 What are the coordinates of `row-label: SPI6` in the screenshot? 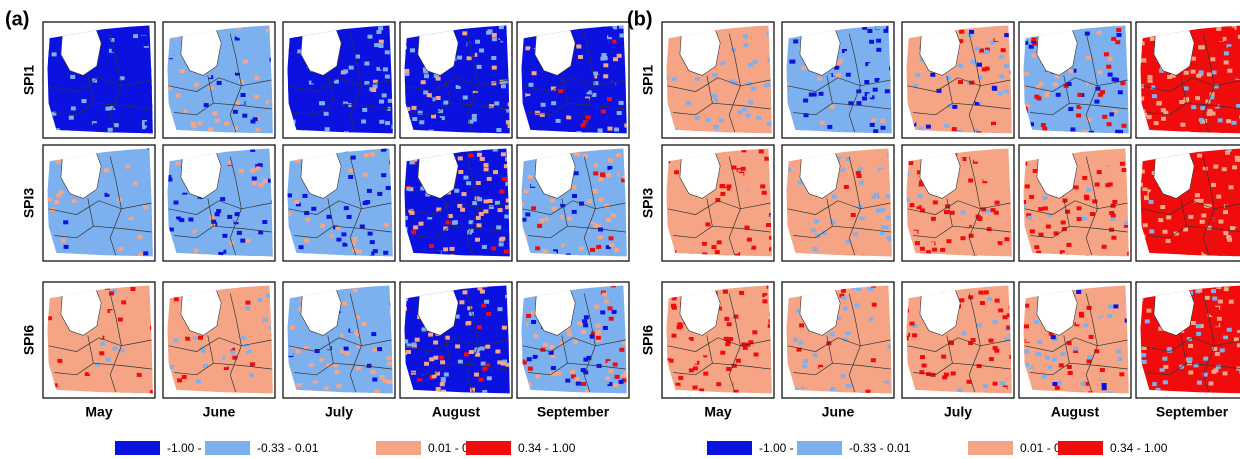 It's located at (29, 340).